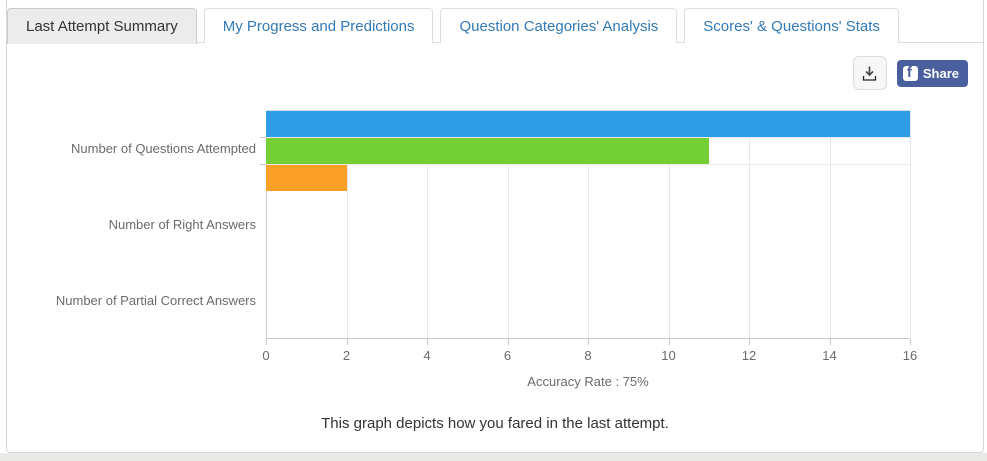  I want to click on tab-my-progress-and-predictions: My Progress and Predictions, so click(318, 25).